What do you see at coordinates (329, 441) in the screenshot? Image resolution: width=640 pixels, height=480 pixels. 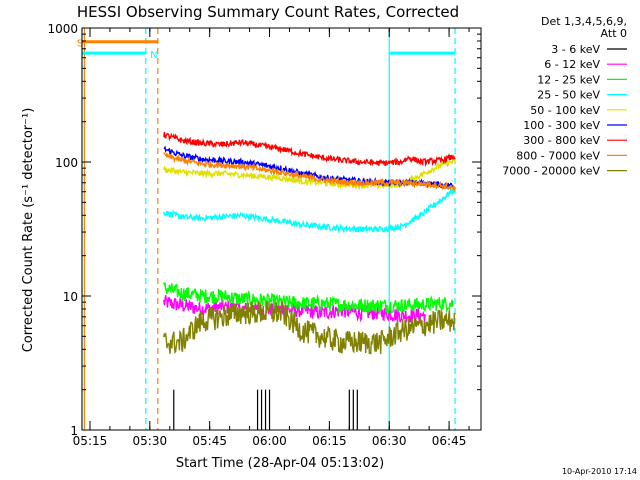 I see `x-tick-label-4: 06:15` at bounding box center [329, 441].